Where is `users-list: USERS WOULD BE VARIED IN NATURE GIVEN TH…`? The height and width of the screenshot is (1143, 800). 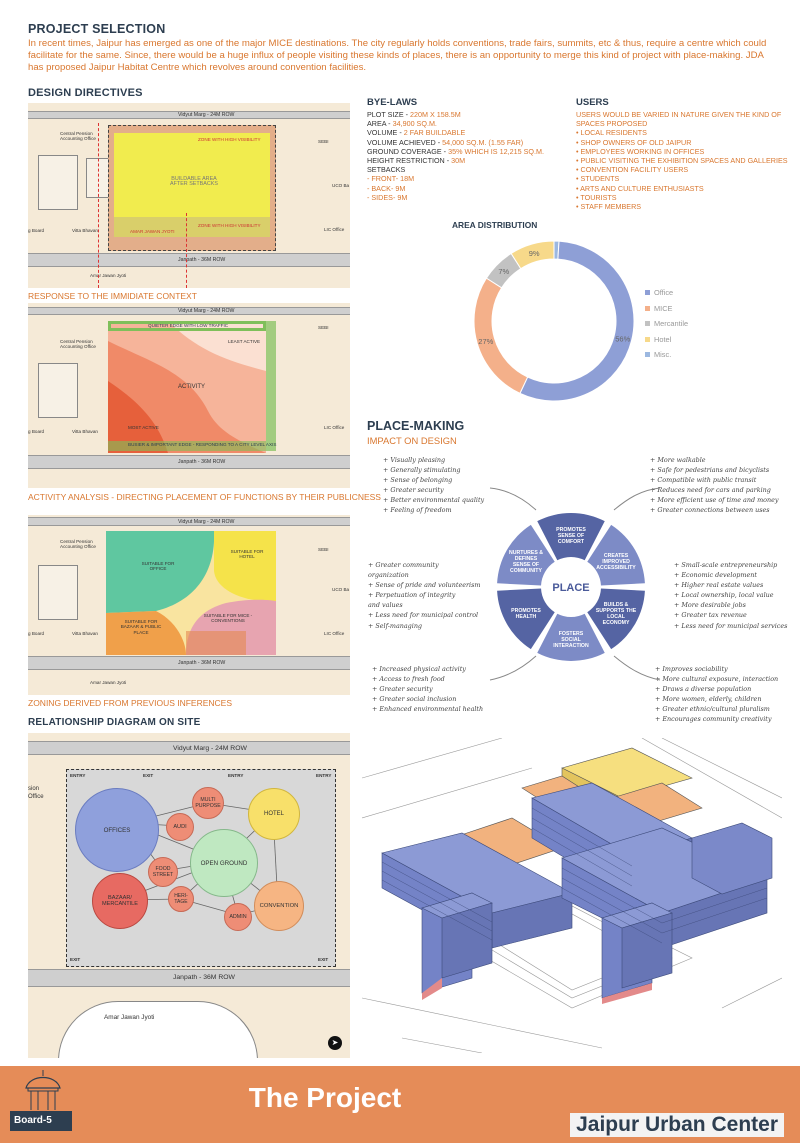 users-list: USERS WOULD BE VARIED IN NATURE GIVEN TH… is located at coordinates (683, 160).